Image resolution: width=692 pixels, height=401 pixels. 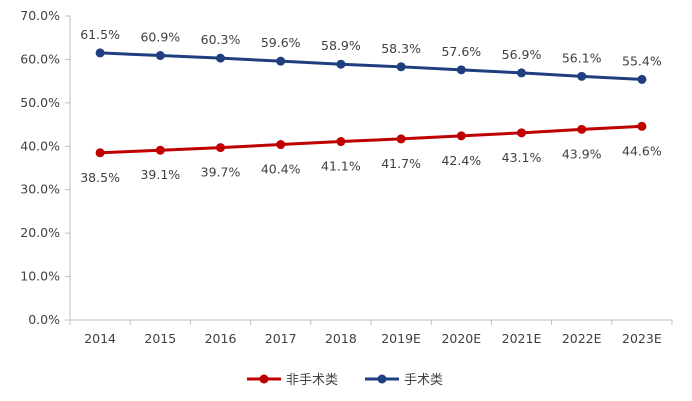 I want to click on data-label: 39.1%, so click(x=160, y=174).